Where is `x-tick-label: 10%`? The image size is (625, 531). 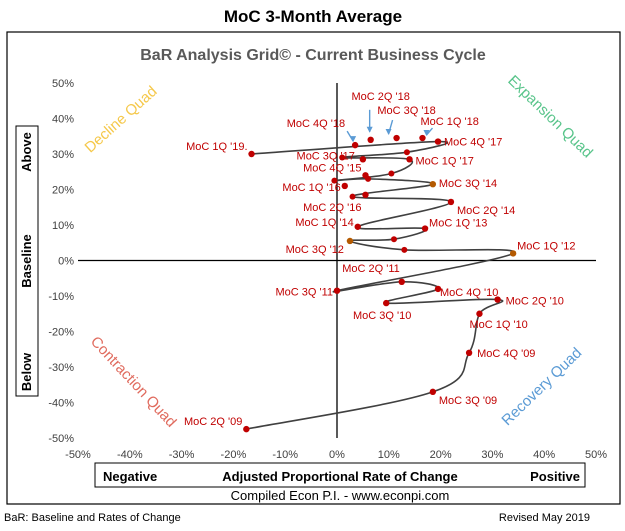
x-tick-label: 10% is located at coordinates (389, 455).